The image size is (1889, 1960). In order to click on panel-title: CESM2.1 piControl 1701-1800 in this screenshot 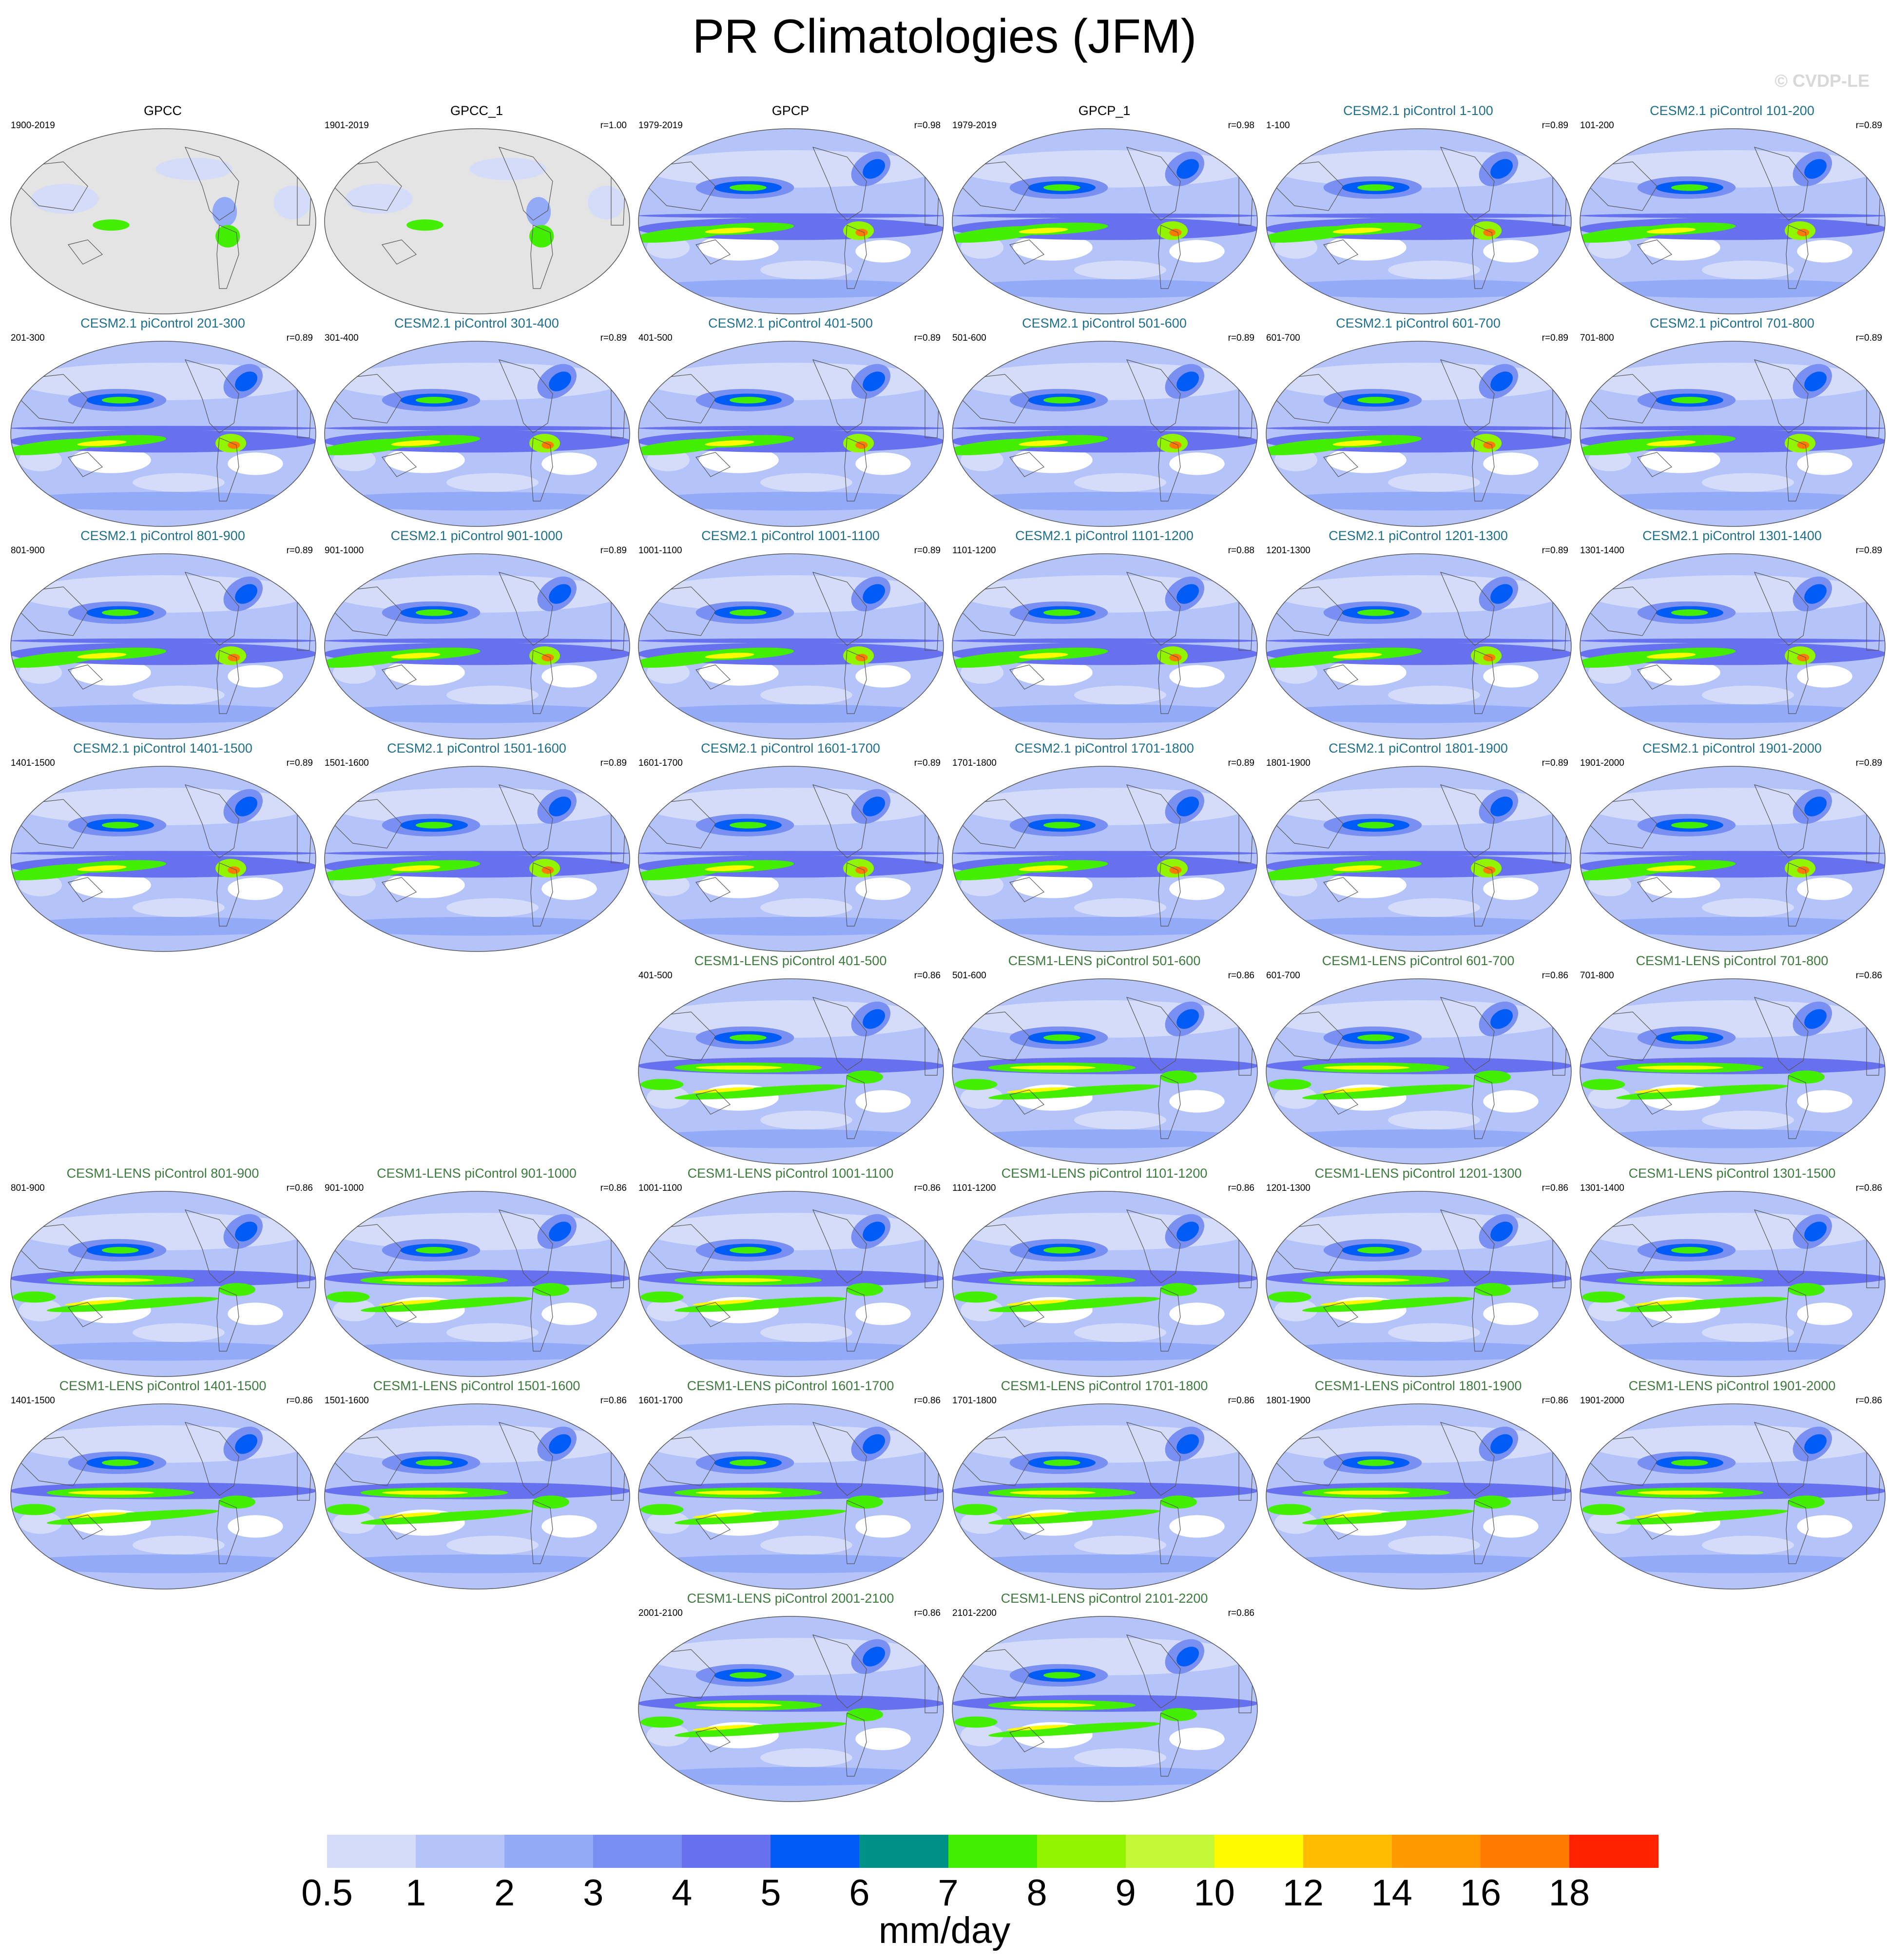, I will do `click(1104, 749)`.